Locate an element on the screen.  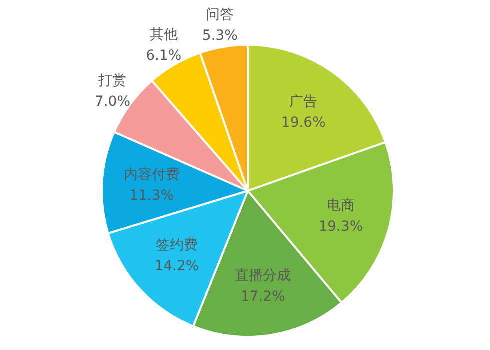
slice-label: 电商 is located at coordinates (340, 206).